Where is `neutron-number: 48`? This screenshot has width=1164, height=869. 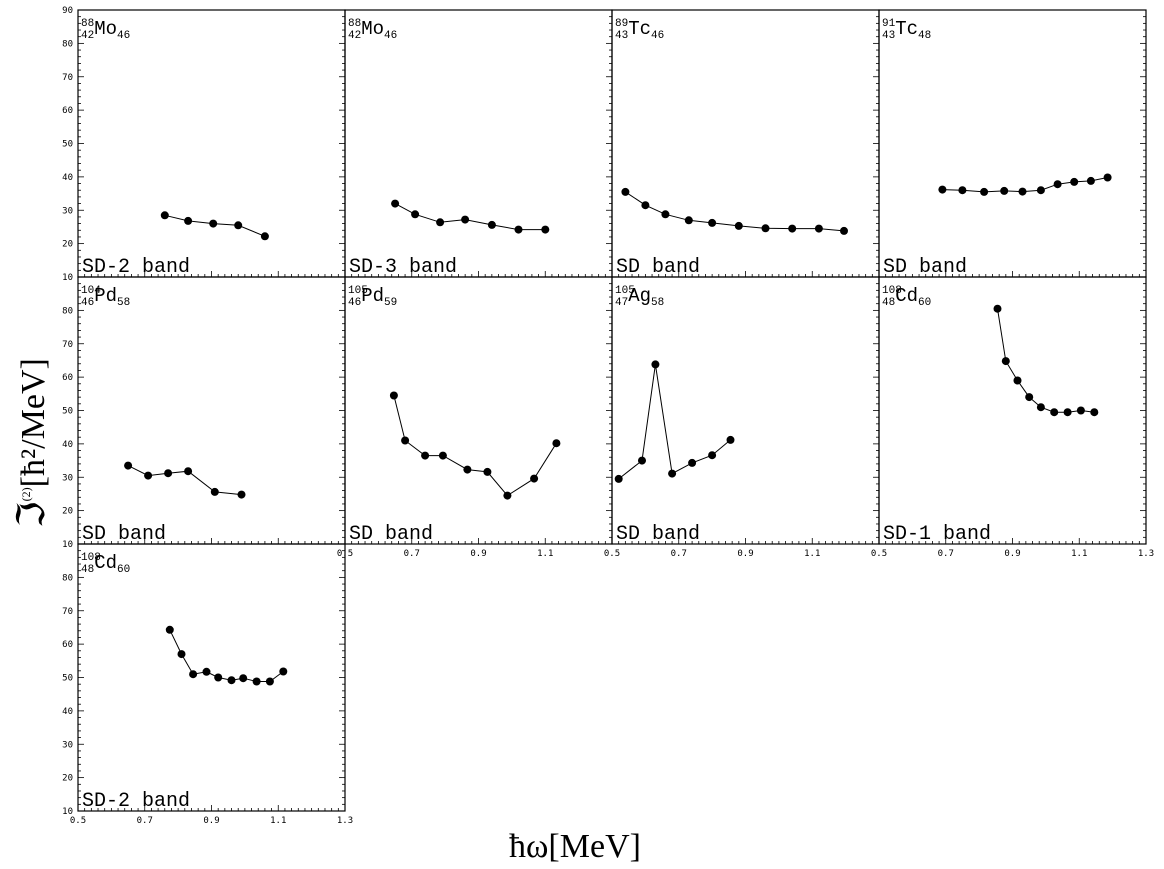
neutron-number: 48 is located at coordinates (924, 36).